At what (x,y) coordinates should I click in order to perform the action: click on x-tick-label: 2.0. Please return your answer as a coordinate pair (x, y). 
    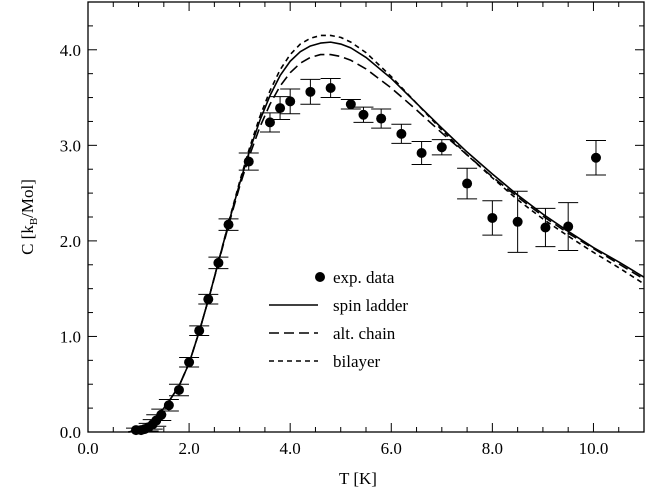
    Looking at the image, I should click on (188, 448).